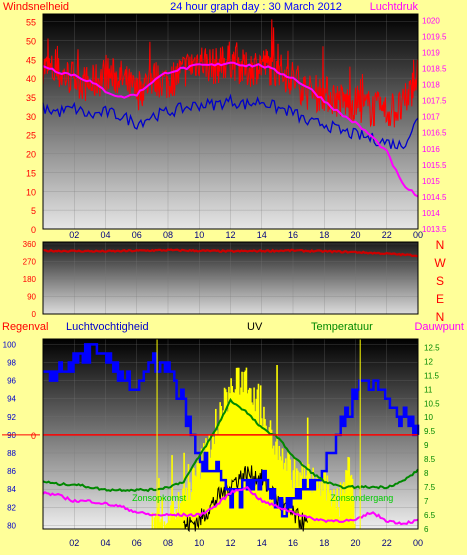  What do you see at coordinates (230, 278) in the screenshot?
I see `plot-frame` at bounding box center [230, 278].